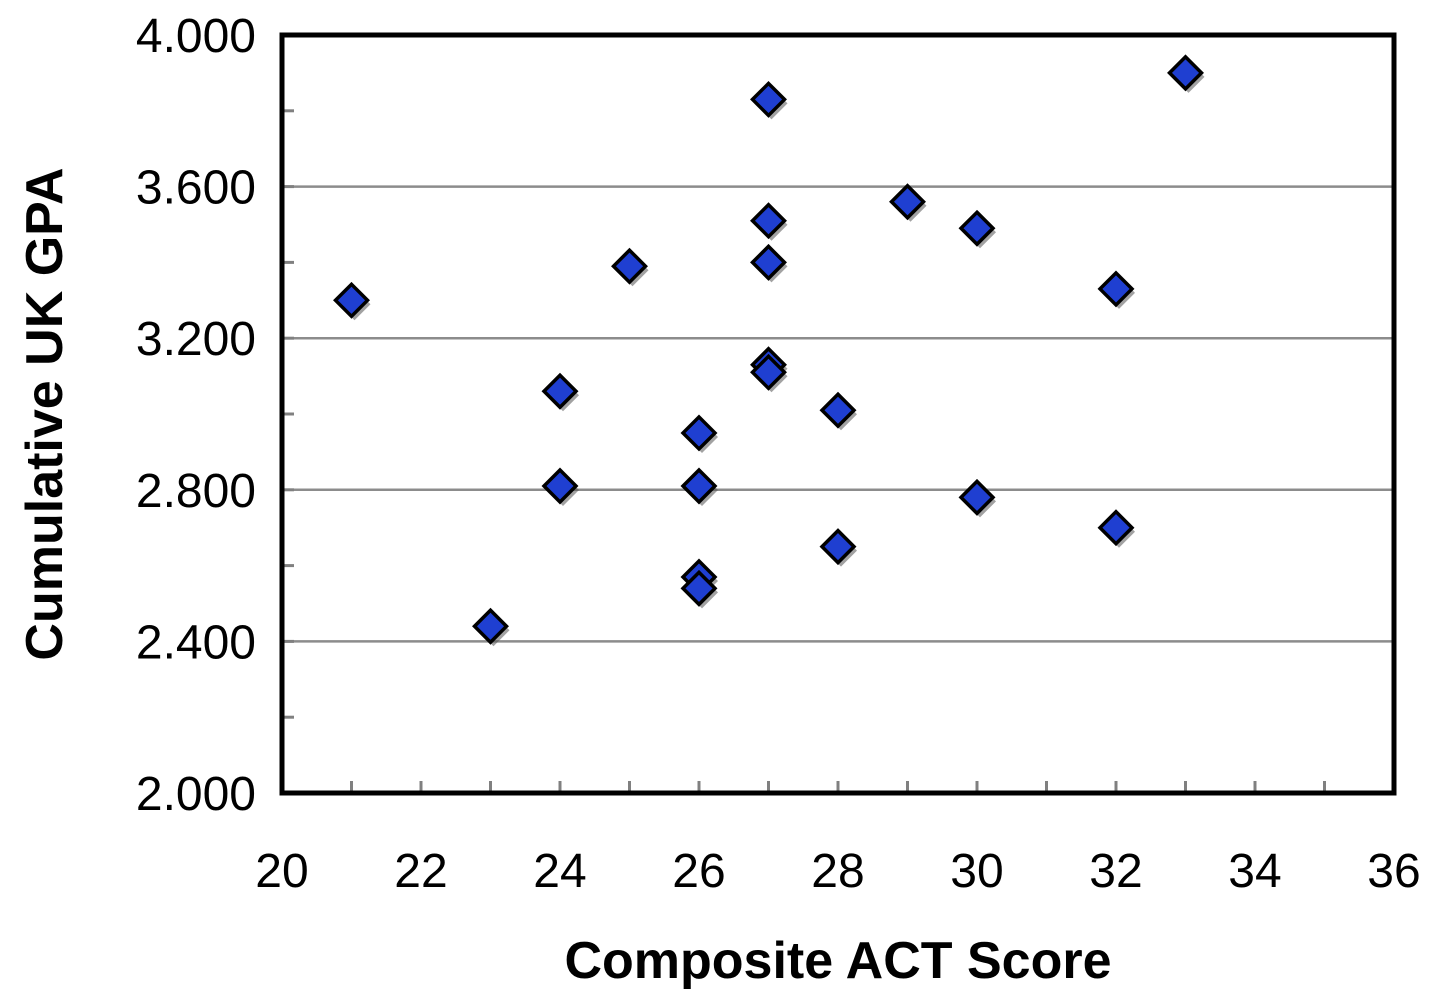 The height and width of the screenshot is (990, 1429). Describe the element at coordinates (196, 794) in the screenshot. I see `y-tick-label: 2.000` at that location.